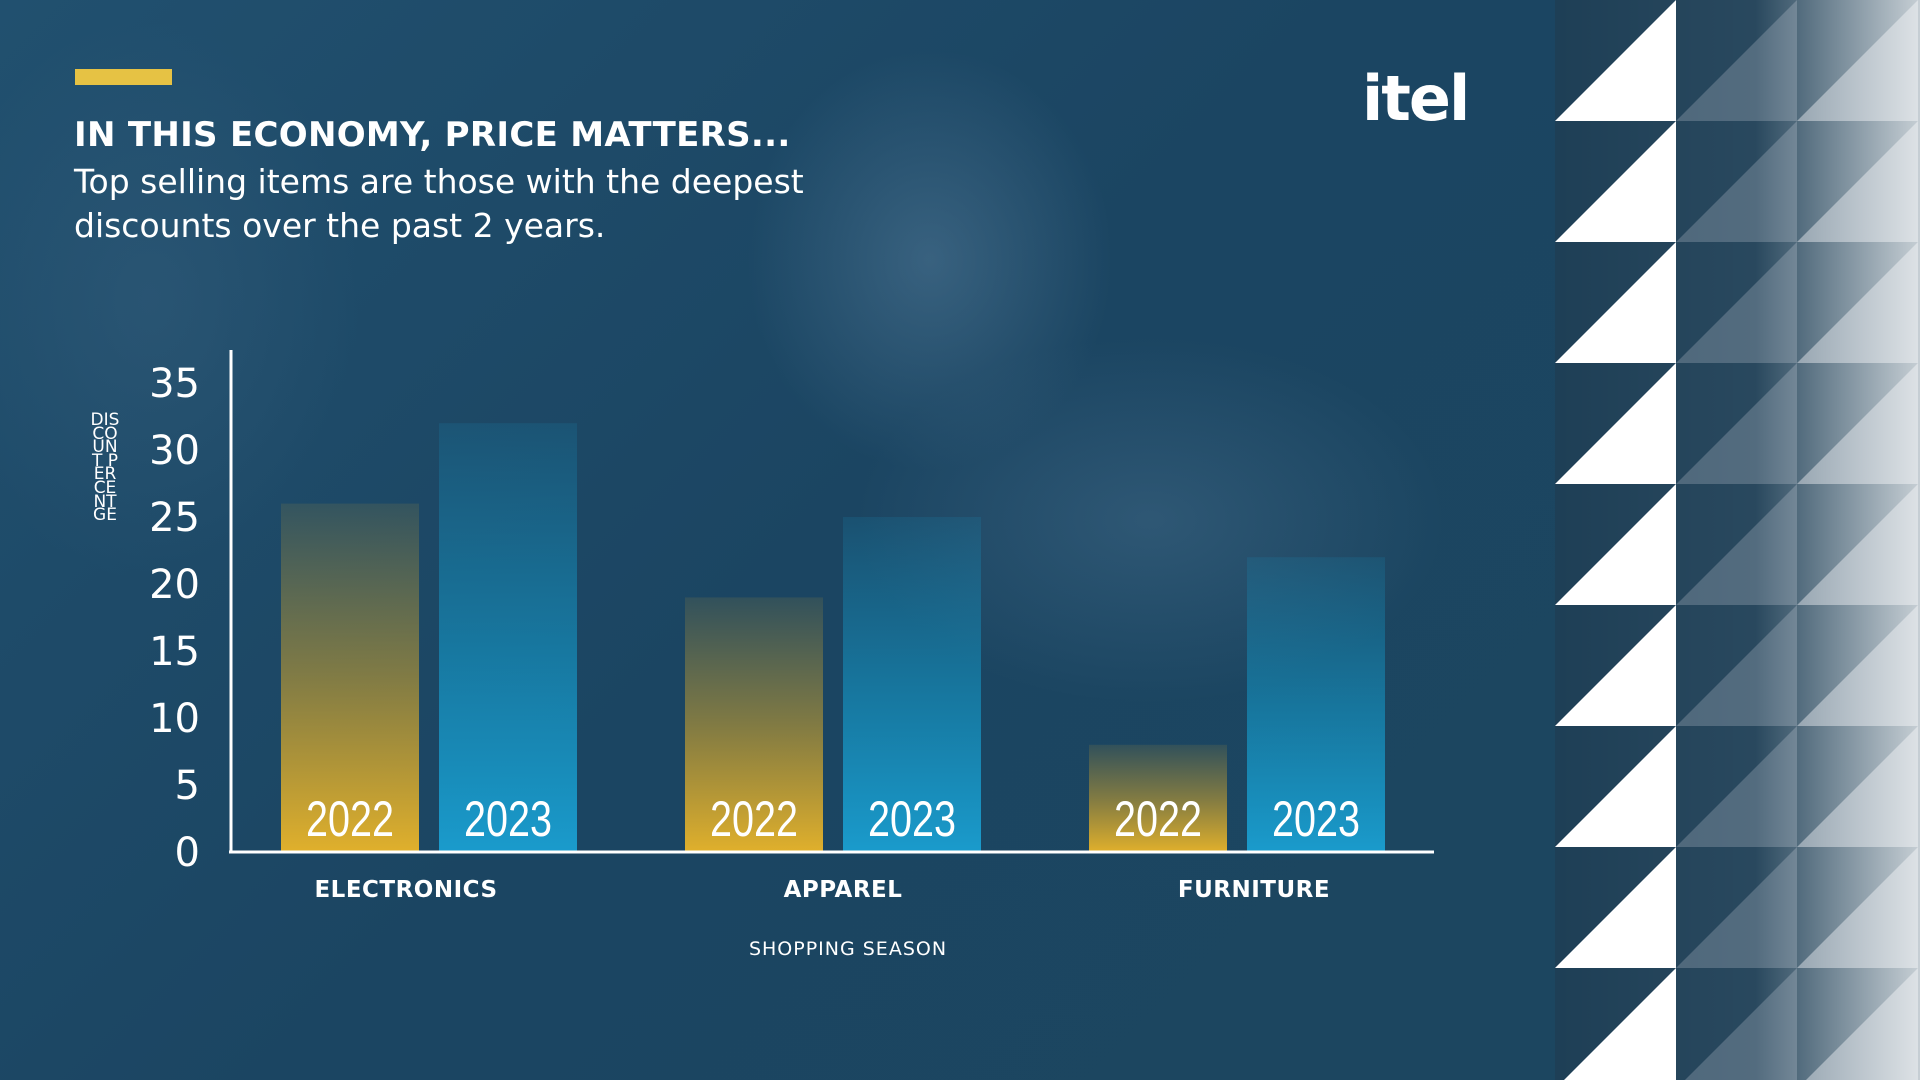  Describe the element at coordinates (174, 585) in the screenshot. I see `y-tick-label: 20` at that location.